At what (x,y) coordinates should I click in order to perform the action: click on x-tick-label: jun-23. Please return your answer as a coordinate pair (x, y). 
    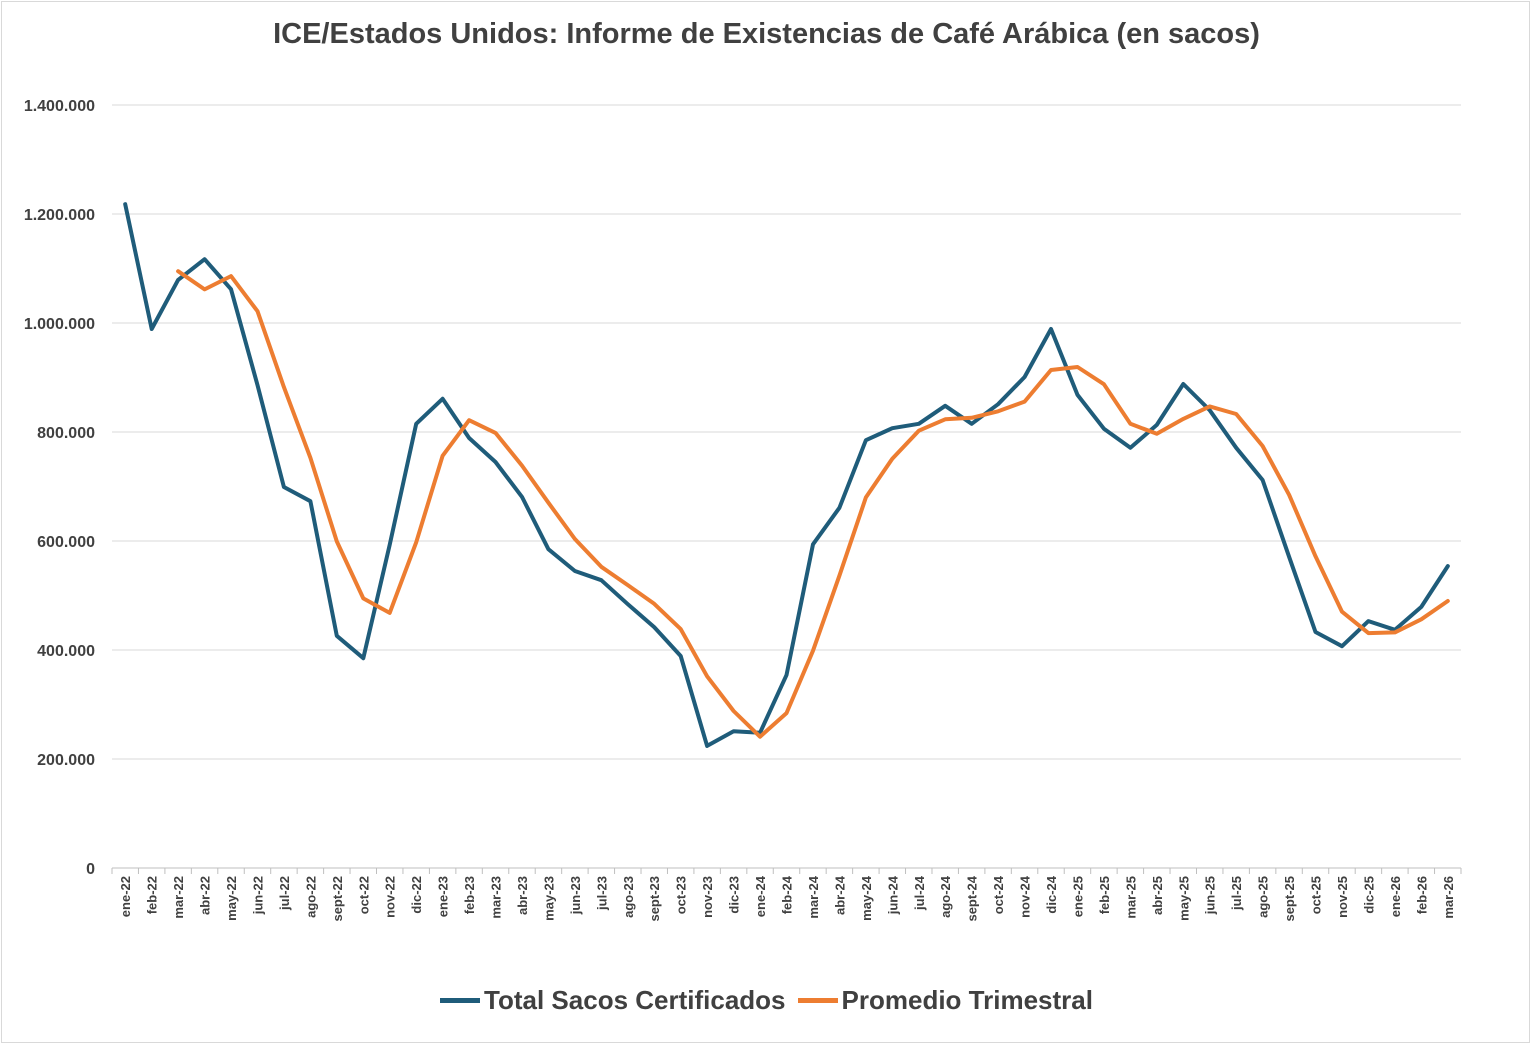
    Looking at the image, I should click on (575, 895).